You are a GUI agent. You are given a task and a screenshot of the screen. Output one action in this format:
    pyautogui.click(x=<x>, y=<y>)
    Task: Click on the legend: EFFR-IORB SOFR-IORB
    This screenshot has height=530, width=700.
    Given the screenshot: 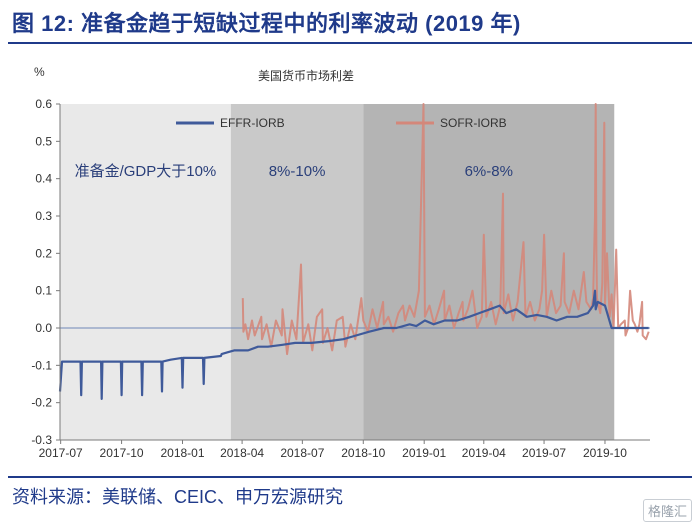 What is the action you would take?
    pyautogui.click(x=341, y=123)
    